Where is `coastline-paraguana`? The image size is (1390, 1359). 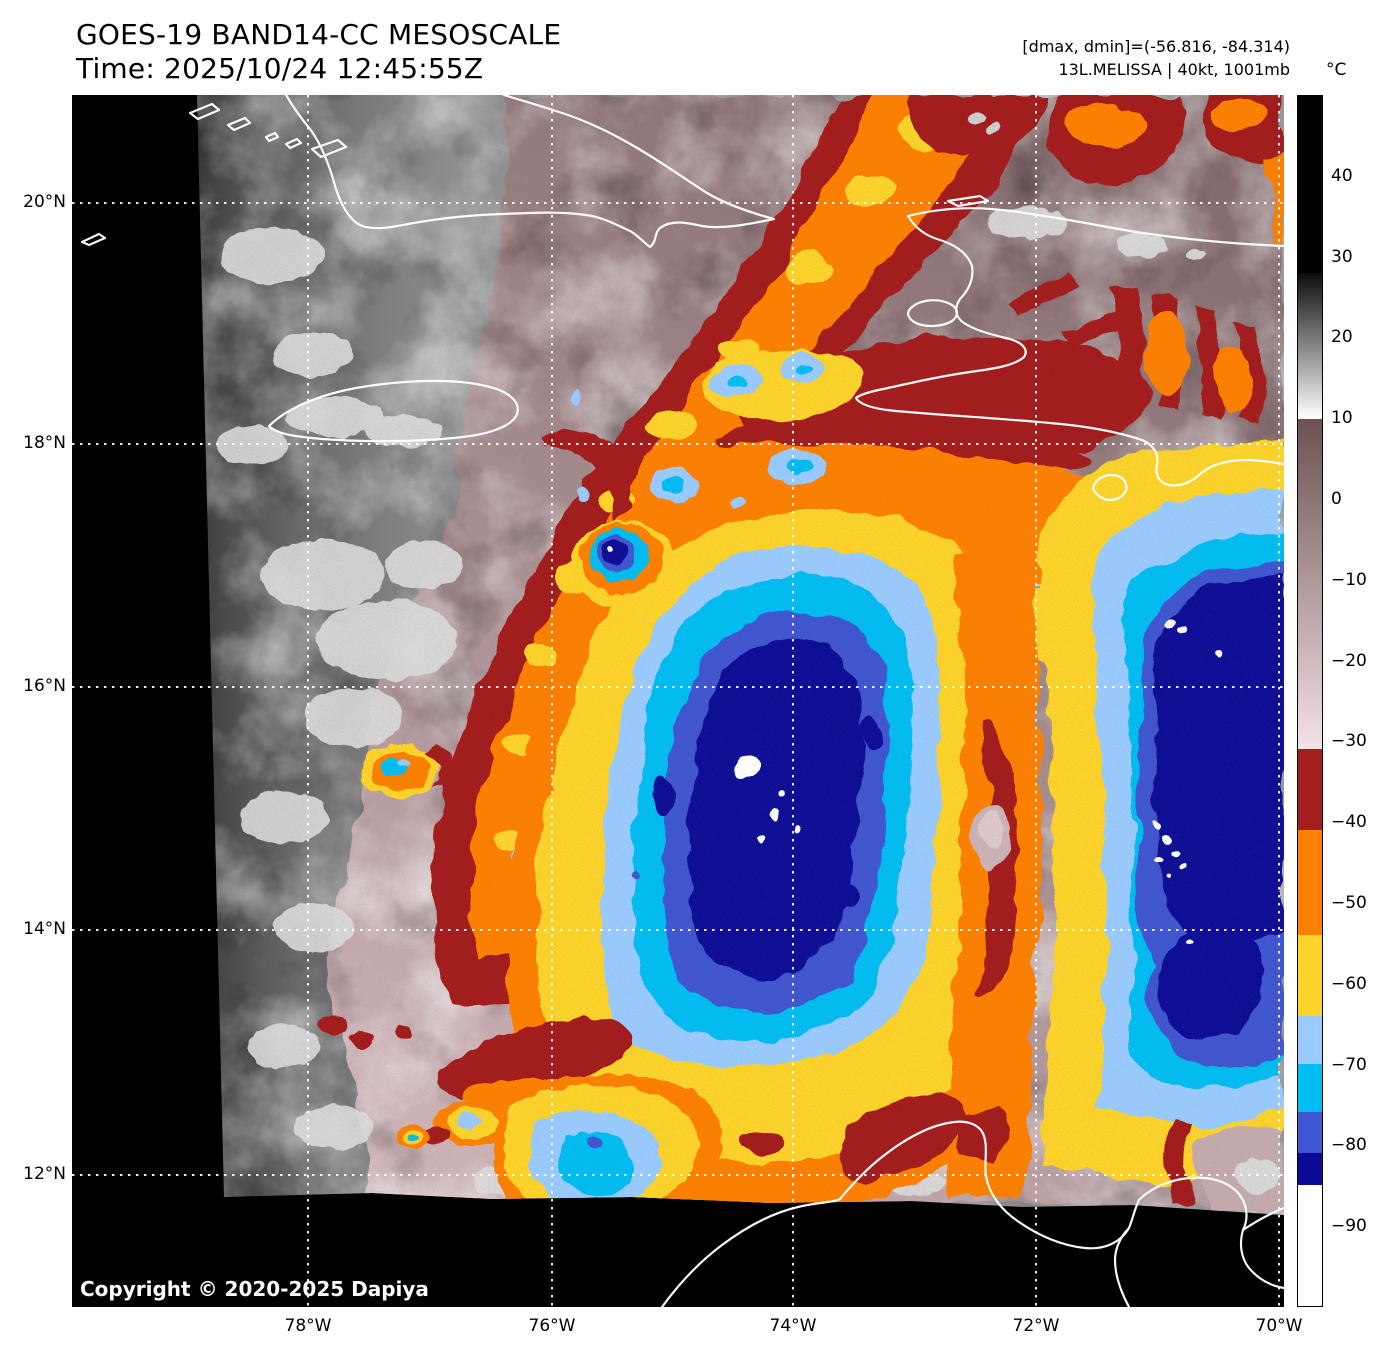 coastline-paraguana is located at coordinates (1261, 1259).